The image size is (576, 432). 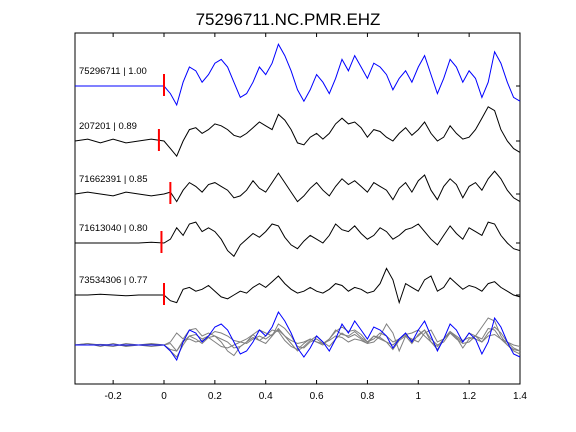 I want to click on trace-label: 75296711 | 1.00, so click(x=113, y=71).